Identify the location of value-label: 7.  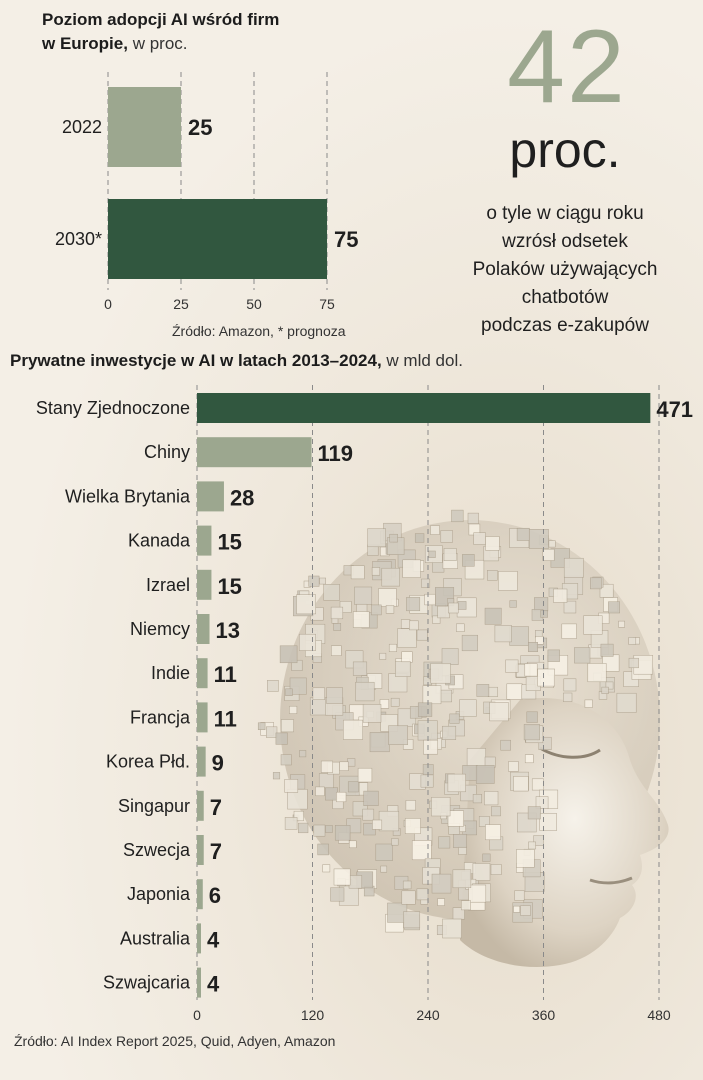
(216, 851).